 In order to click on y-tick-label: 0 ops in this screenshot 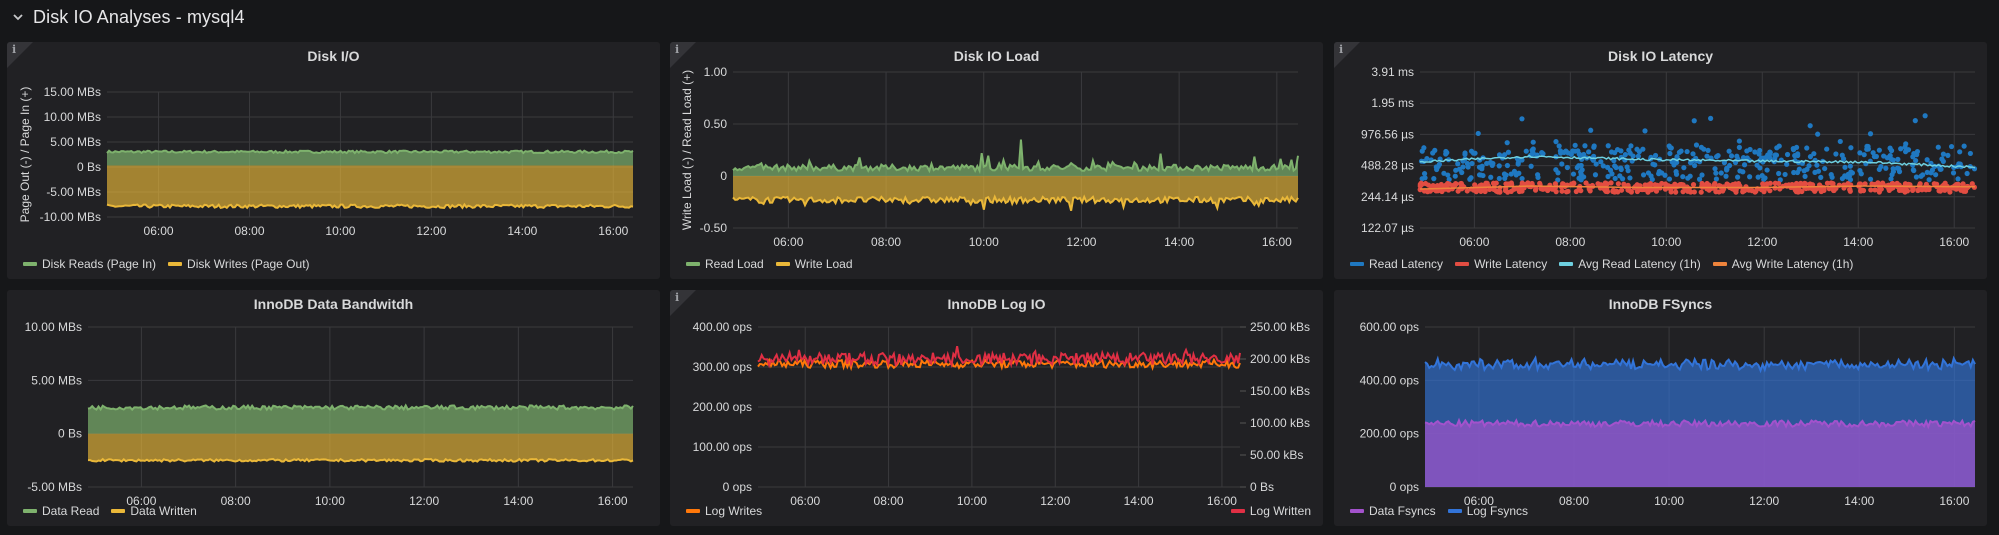, I will do `click(737, 487)`.